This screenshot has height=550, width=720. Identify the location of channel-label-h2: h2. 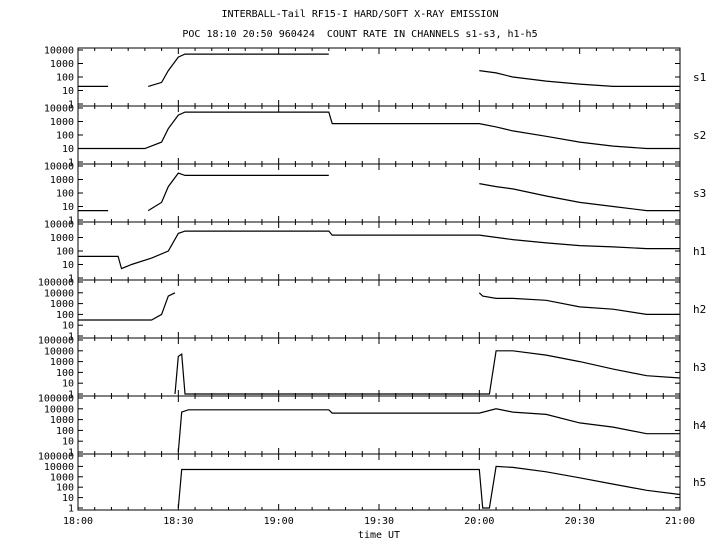
(699, 309).